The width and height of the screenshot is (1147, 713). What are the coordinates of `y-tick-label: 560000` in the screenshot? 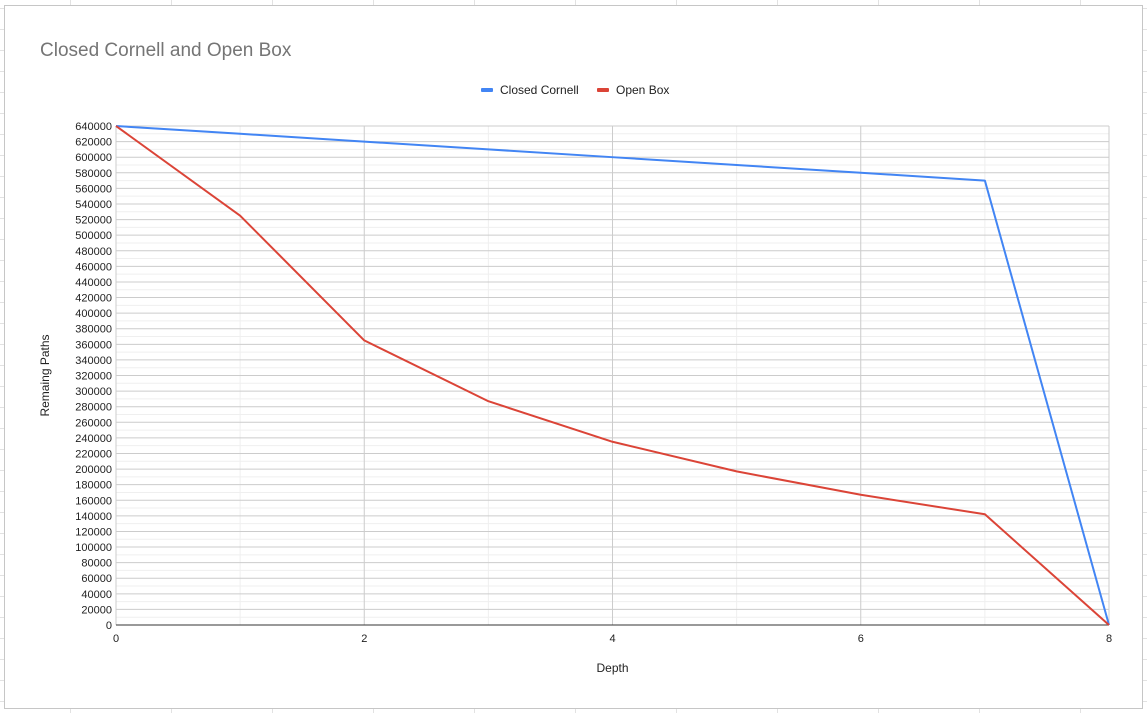 It's located at (93, 189).